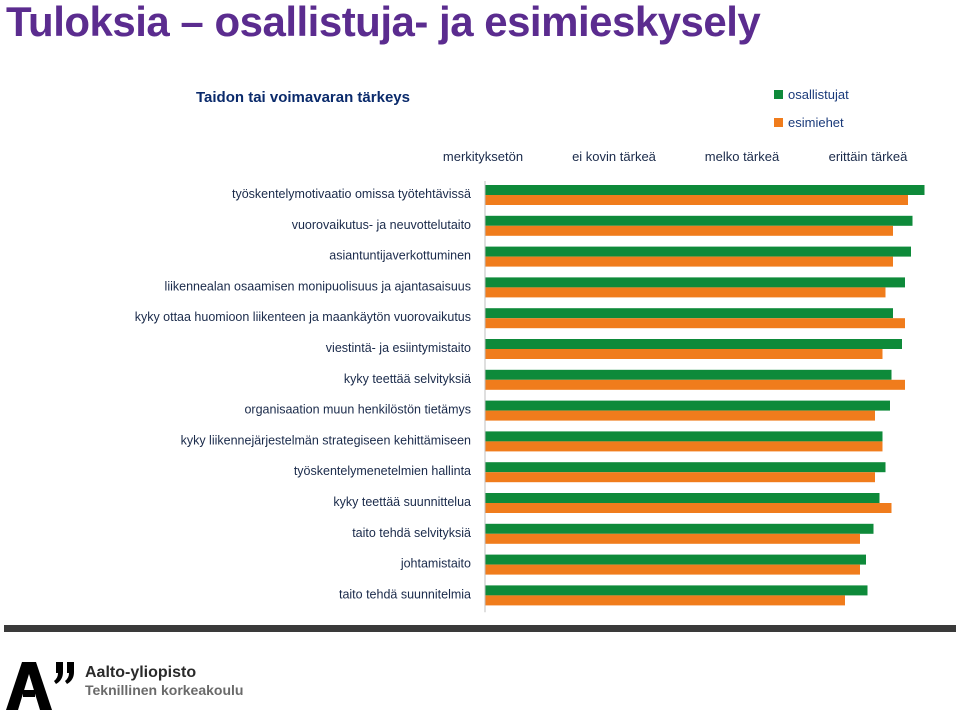 Image resolution: width=960 pixels, height=717 pixels. Describe the element at coordinates (411, 533) in the screenshot. I see `category-label: taito tehdä selvityksiä` at that location.